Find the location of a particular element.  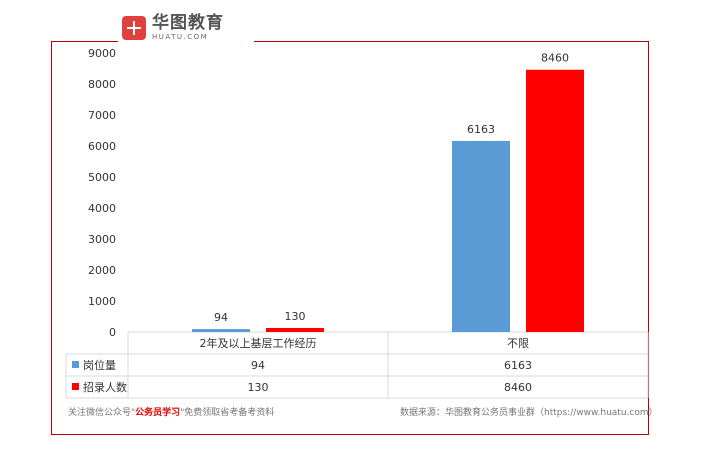

table-cell: 6163 is located at coordinates (518, 365).